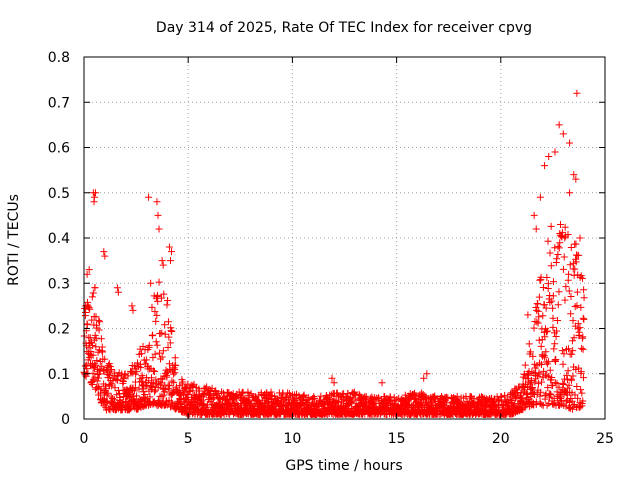  Describe the element at coordinates (188, 439) in the screenshot. I see `x-tick-label: 5` at that location.